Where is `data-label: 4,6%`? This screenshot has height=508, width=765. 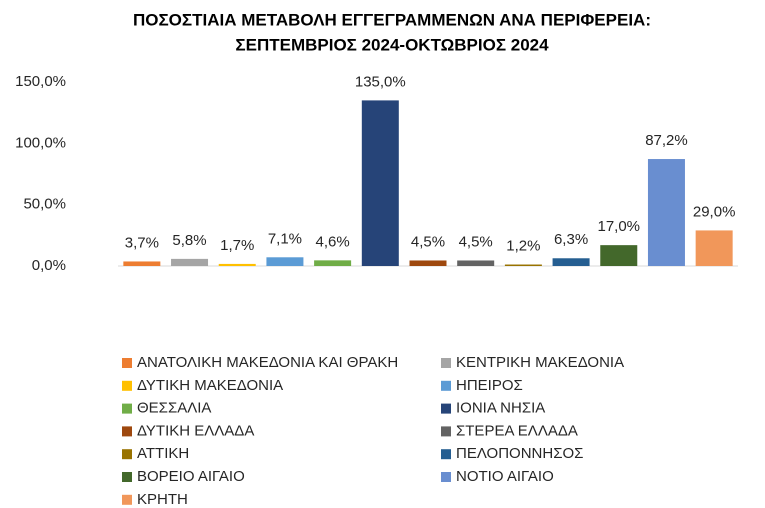 data-label: 4,6% is located at coordinates (333, 241).